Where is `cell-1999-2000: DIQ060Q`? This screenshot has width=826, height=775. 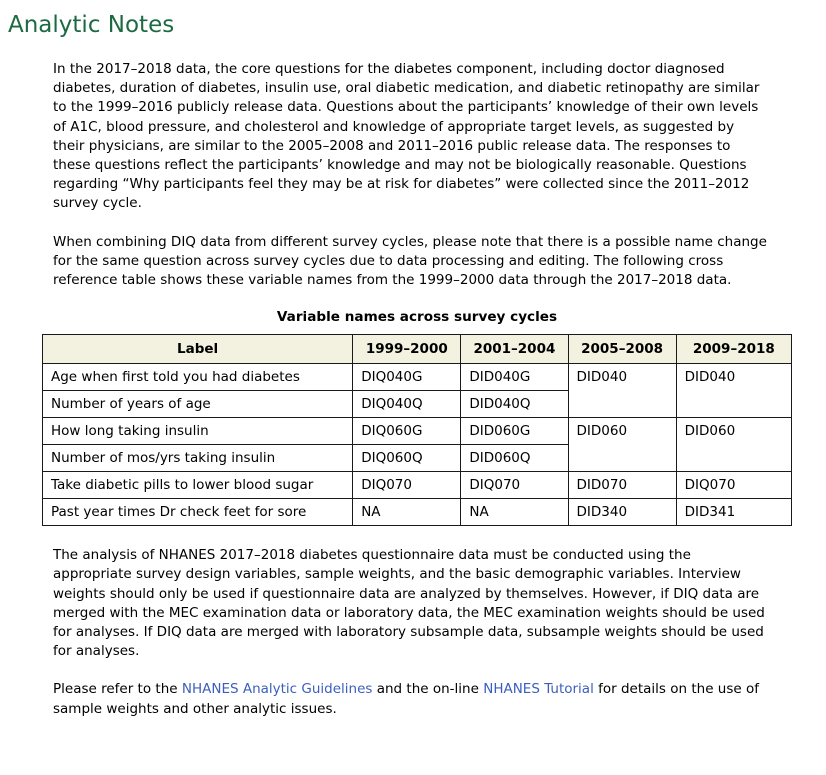 cell-1999-2000: DIQ060Q is located at coordinates (407, 458).